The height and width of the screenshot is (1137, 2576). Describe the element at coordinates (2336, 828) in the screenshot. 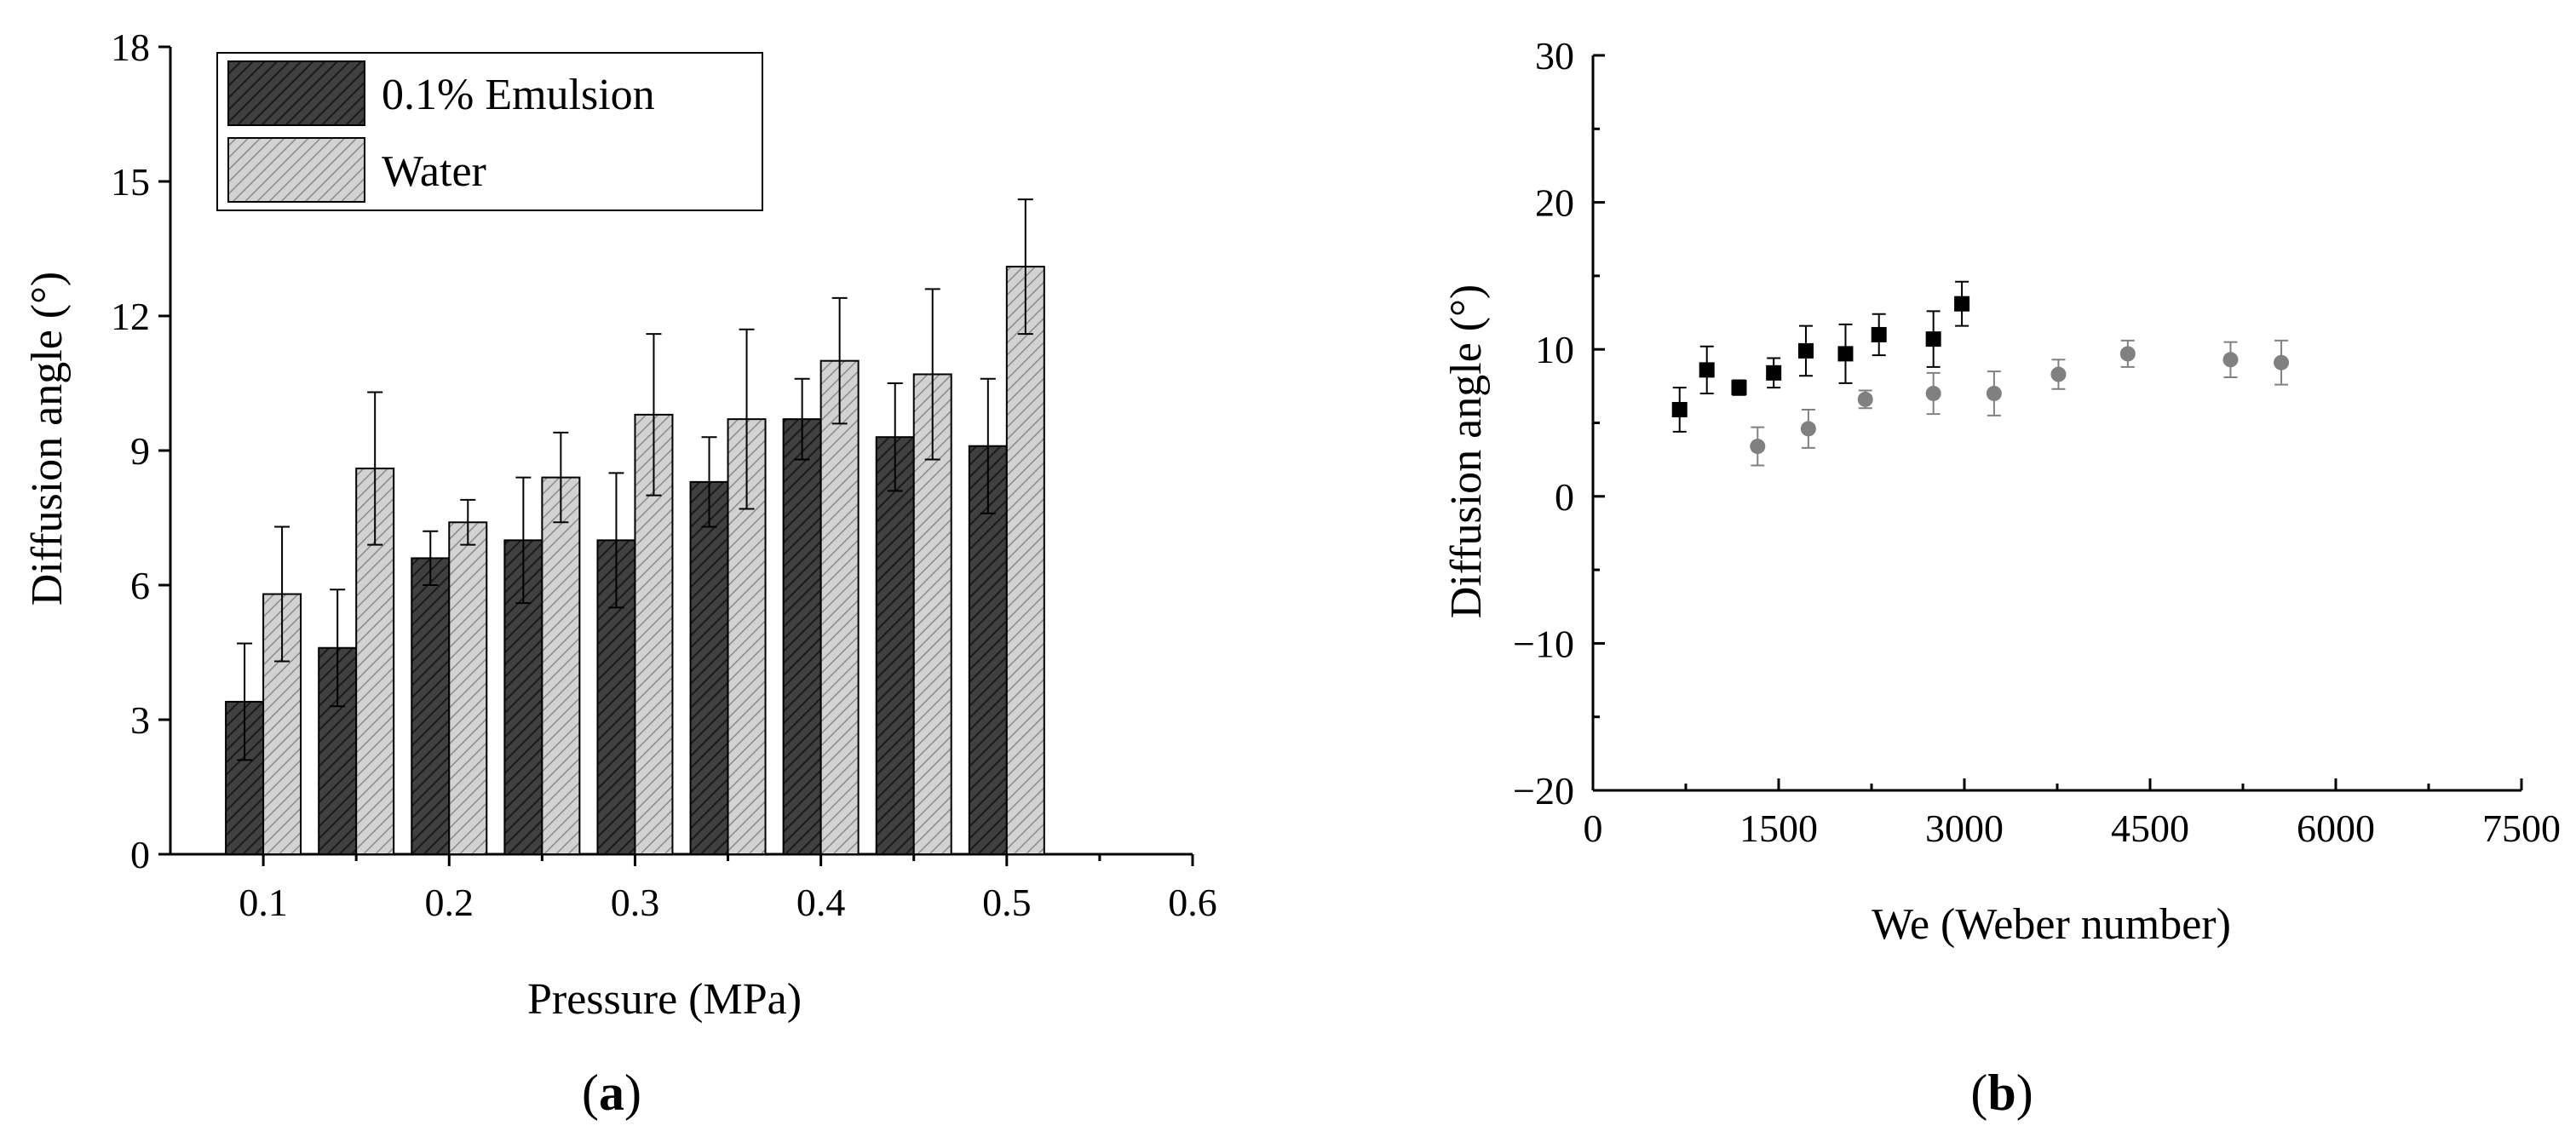

I see `chart-b-x-tick-label: 6000` at that location.